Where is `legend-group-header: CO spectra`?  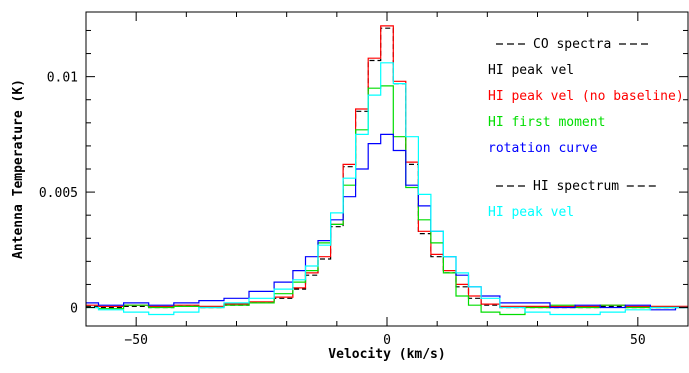 legend-group-header: CO spectra is located at coordinates (572, 44).